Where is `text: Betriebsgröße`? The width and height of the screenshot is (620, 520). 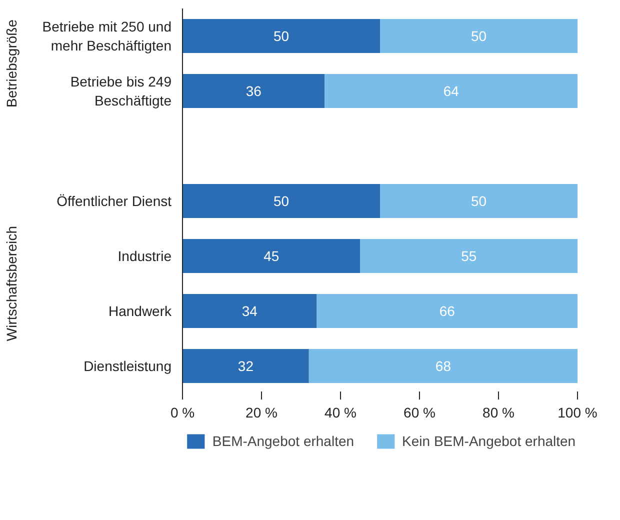
text: Betriebsgröße is located at coordinates (12, 63).